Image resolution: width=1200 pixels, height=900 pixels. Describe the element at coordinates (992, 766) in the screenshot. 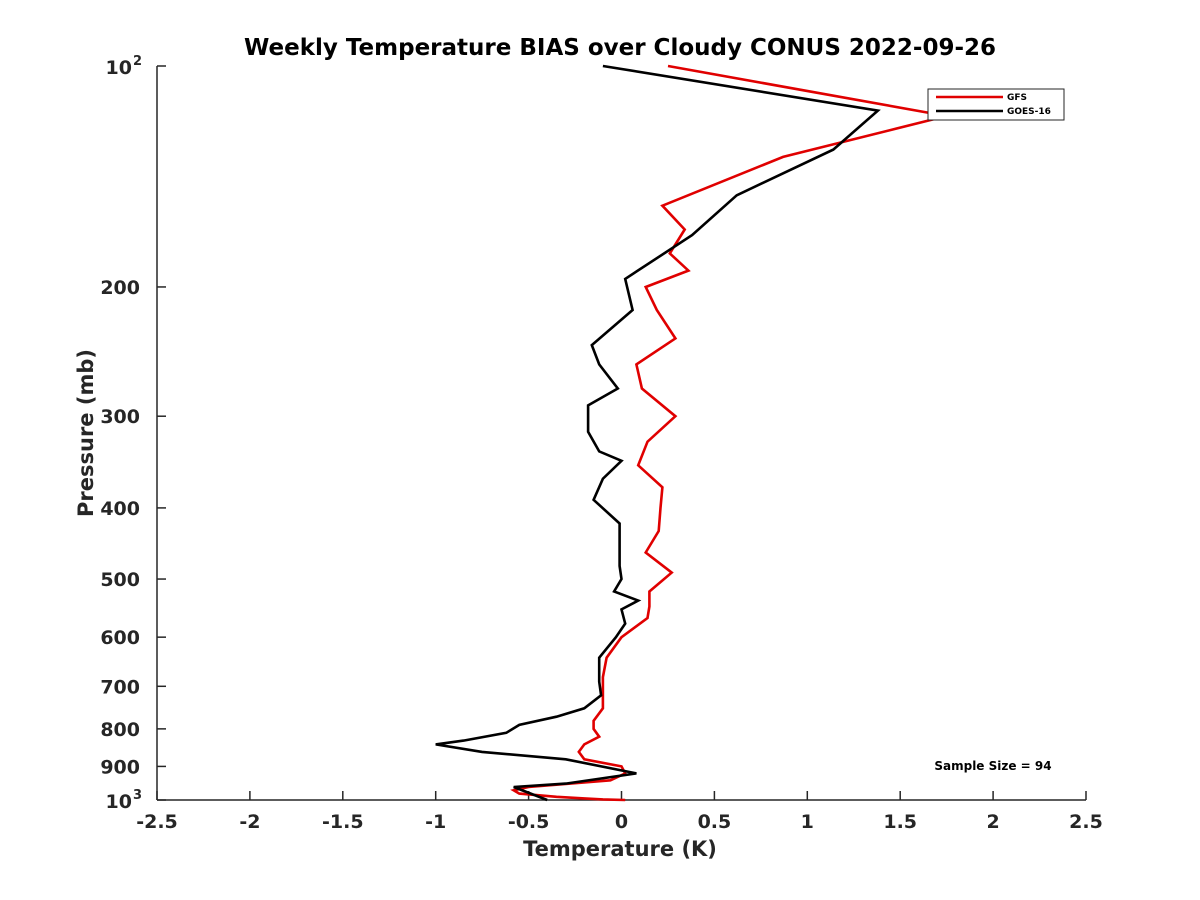

I see `sample-size-annotation: Sample Size = 94` at that location.